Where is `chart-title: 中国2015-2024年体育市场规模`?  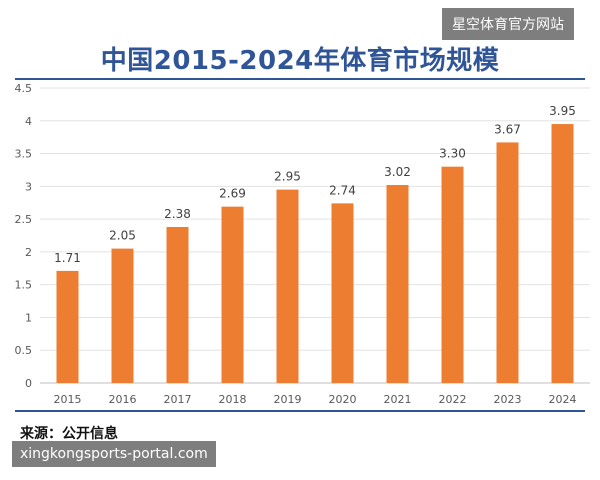 chart-title: 中国2015-2024年体育市场规模 is located at coordinates (300, 61).